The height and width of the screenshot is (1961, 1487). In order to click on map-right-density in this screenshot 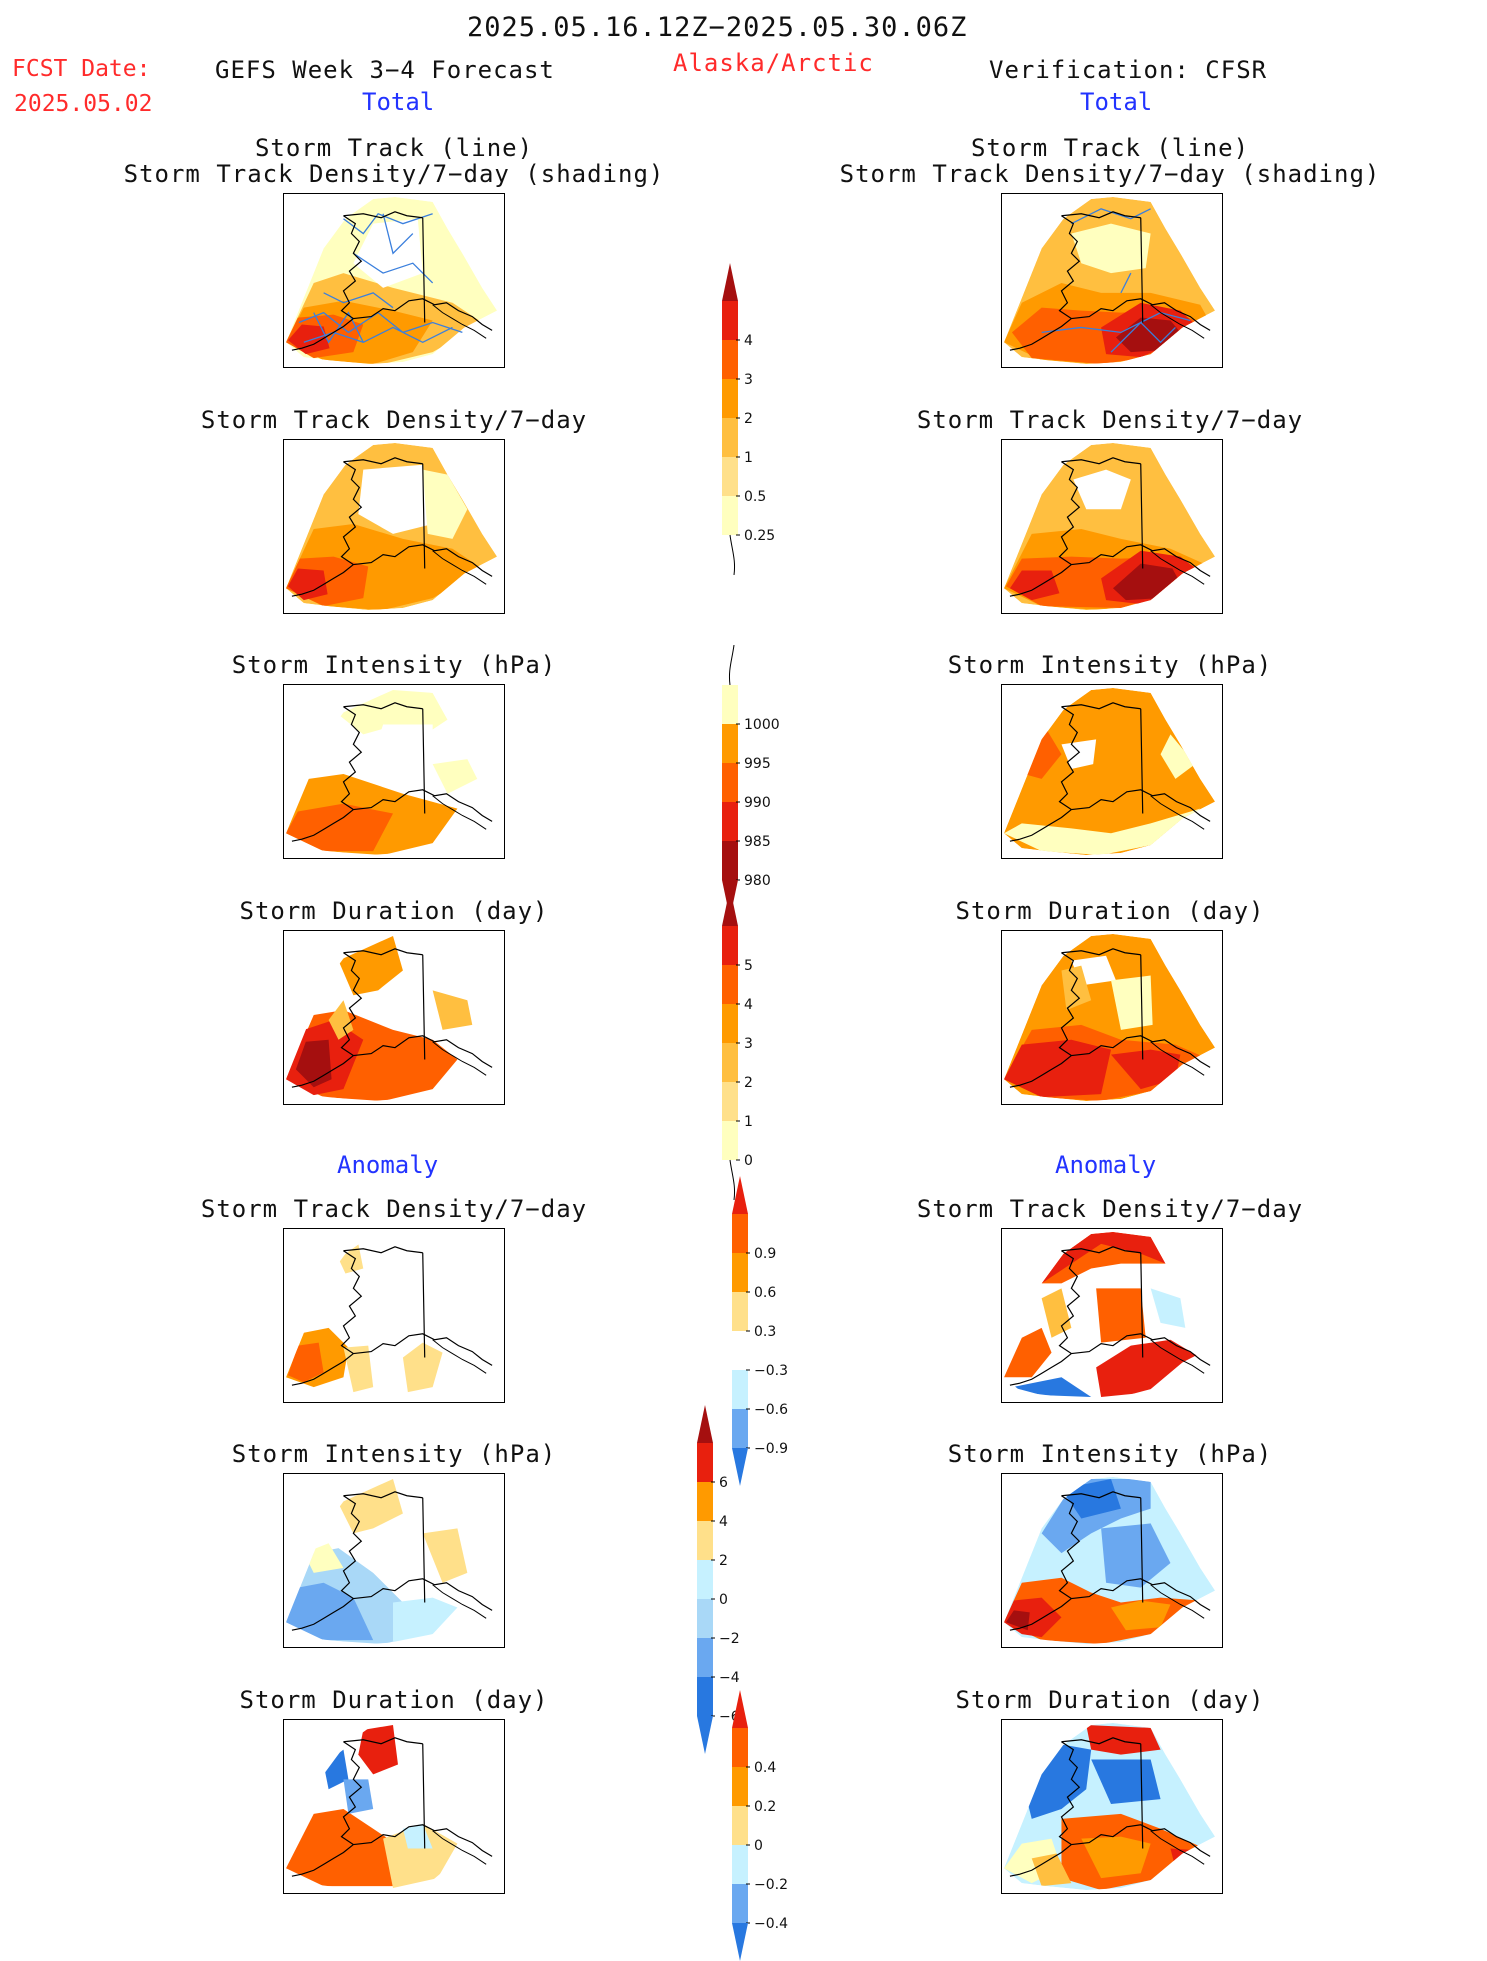, I will do `click(1112, 526)`.